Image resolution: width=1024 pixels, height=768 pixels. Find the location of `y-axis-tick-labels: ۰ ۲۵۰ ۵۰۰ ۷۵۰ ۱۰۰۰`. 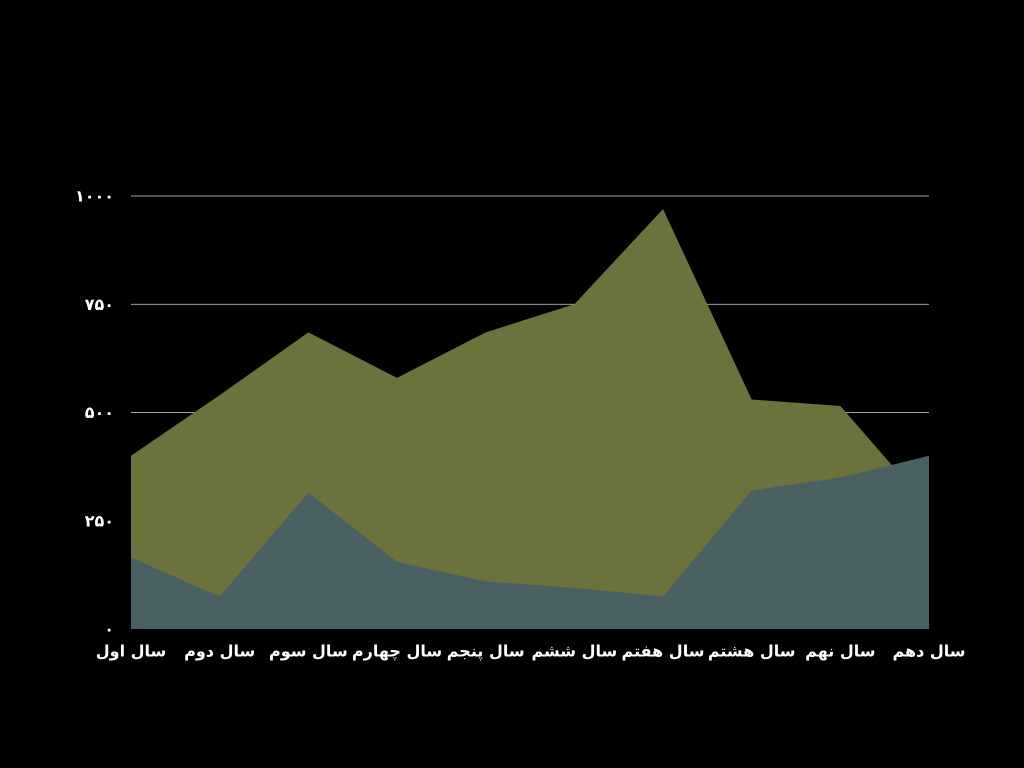

y-axis-tick-labels: ۰ ۲۵۰ ۵۰۰ ۷۵۰ ۱۰۰۰ is located at coordinates (94, 413).